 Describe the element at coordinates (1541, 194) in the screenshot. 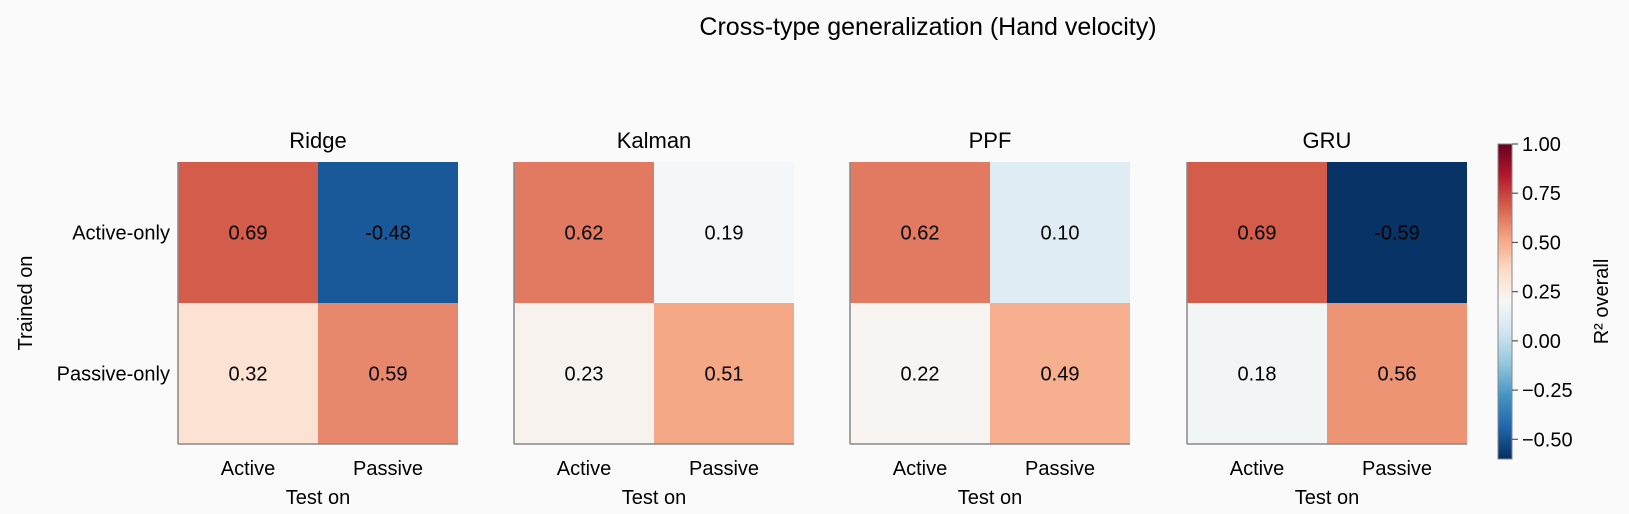

I see `colorbar-tick-label: 0.75` at that location.